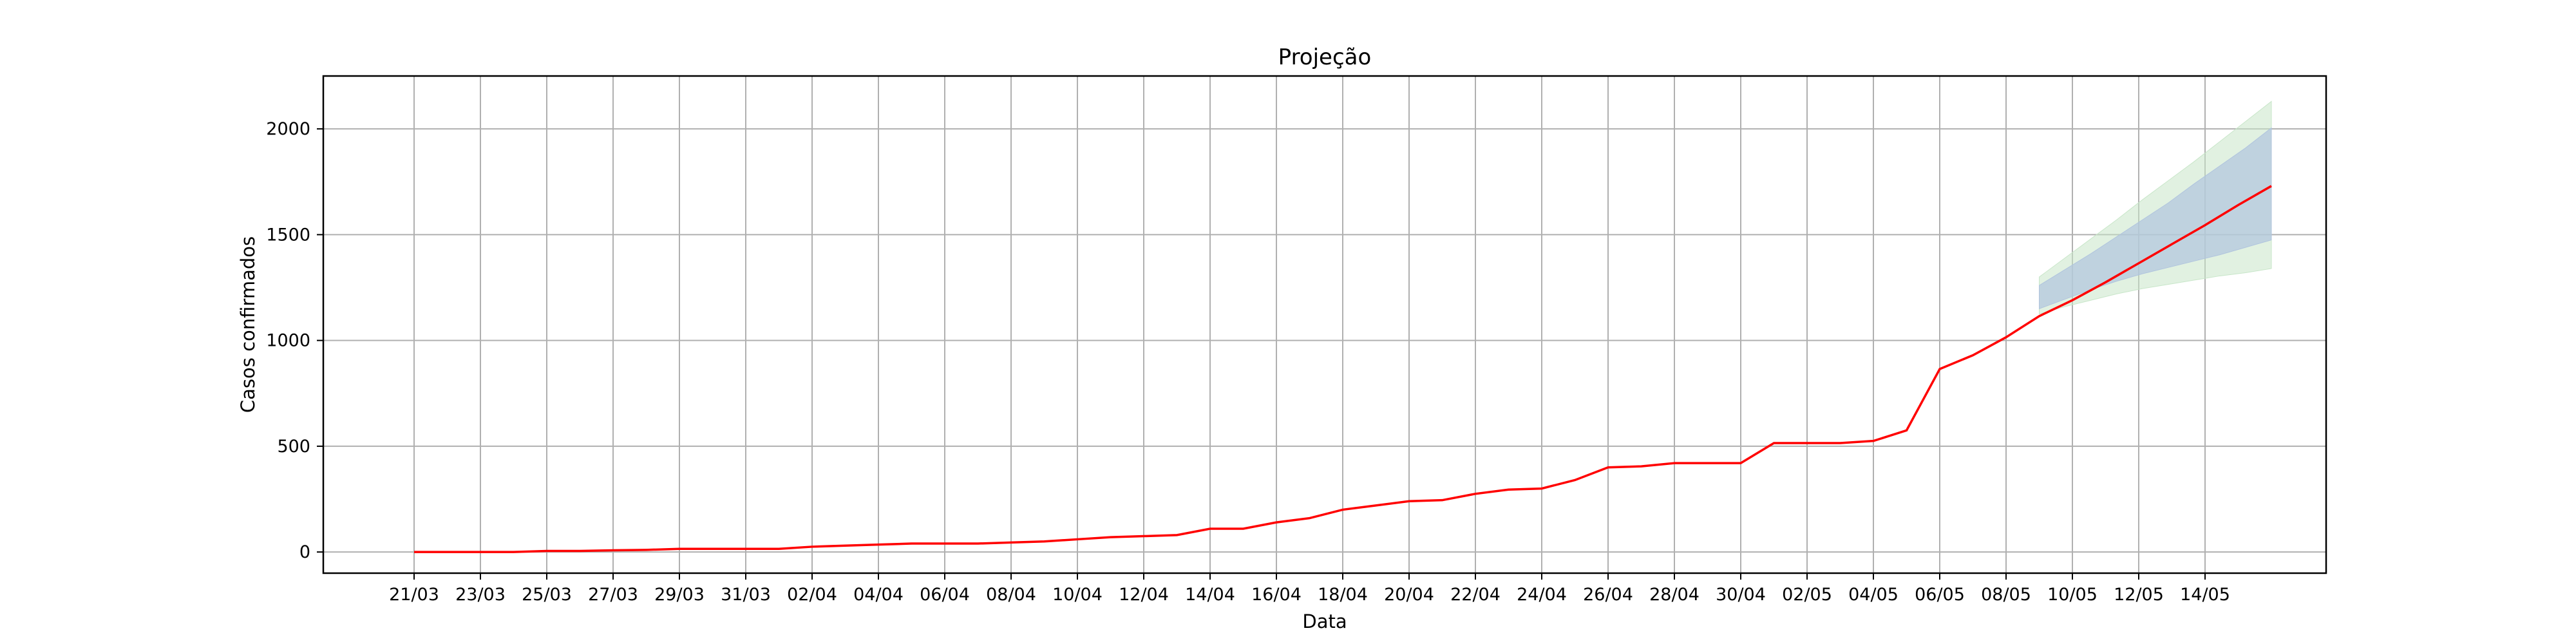  Describe the element at coordinates (1542, 595) in the screenshot. I see `x-tick-label: 24/04` at that location.